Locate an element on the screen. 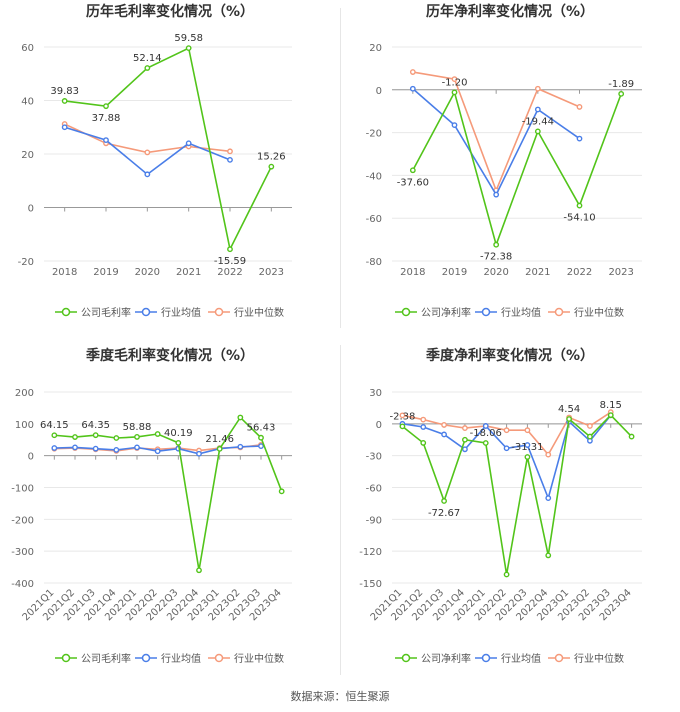  data-label: -18.06 is located at coordinates (486, 433).